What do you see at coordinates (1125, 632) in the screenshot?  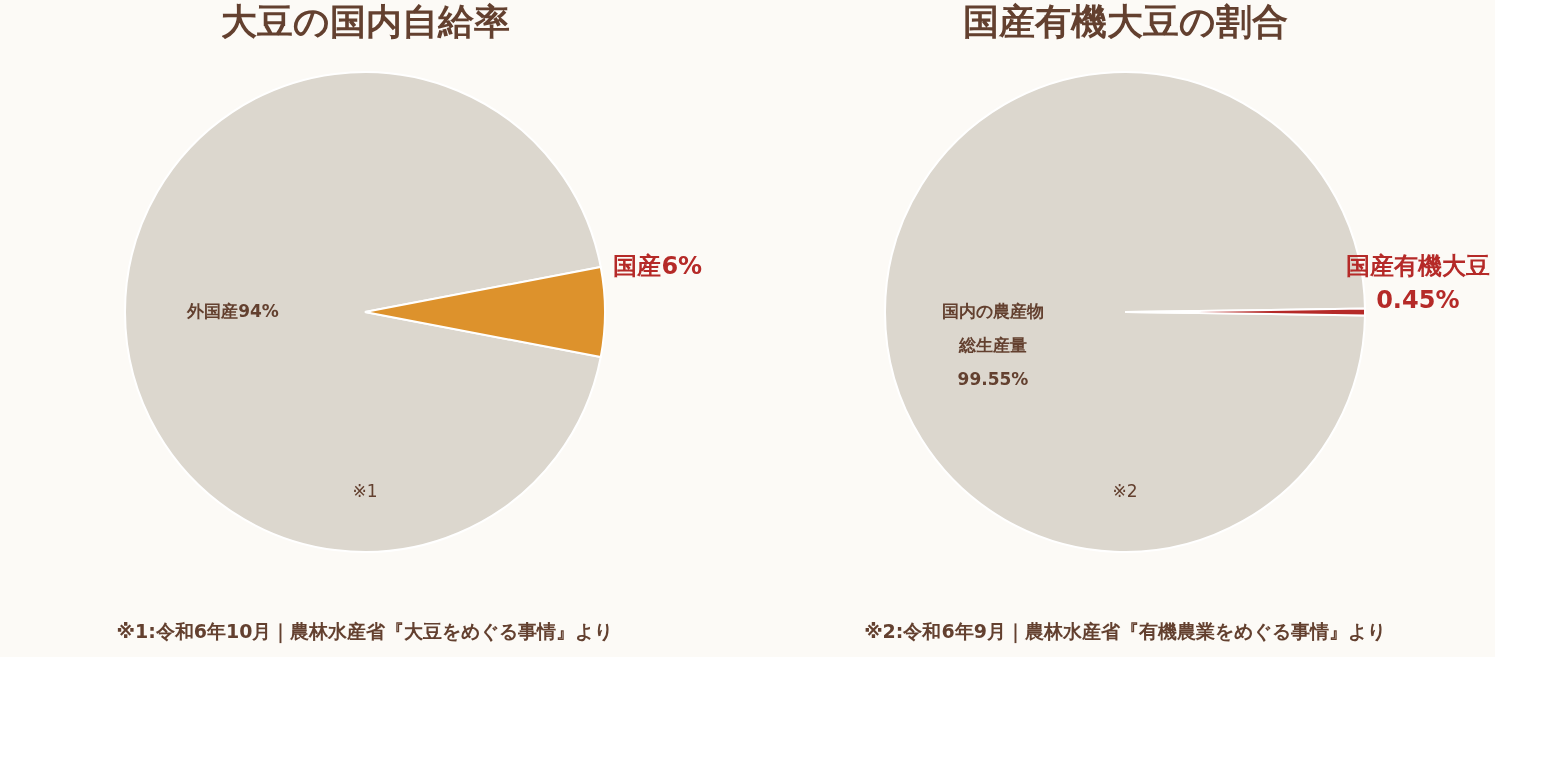 I see `text: ※2:令和6年9月｜農林水産省『有機農業をめぐる事情』より` at bounding box center [1125, 632].